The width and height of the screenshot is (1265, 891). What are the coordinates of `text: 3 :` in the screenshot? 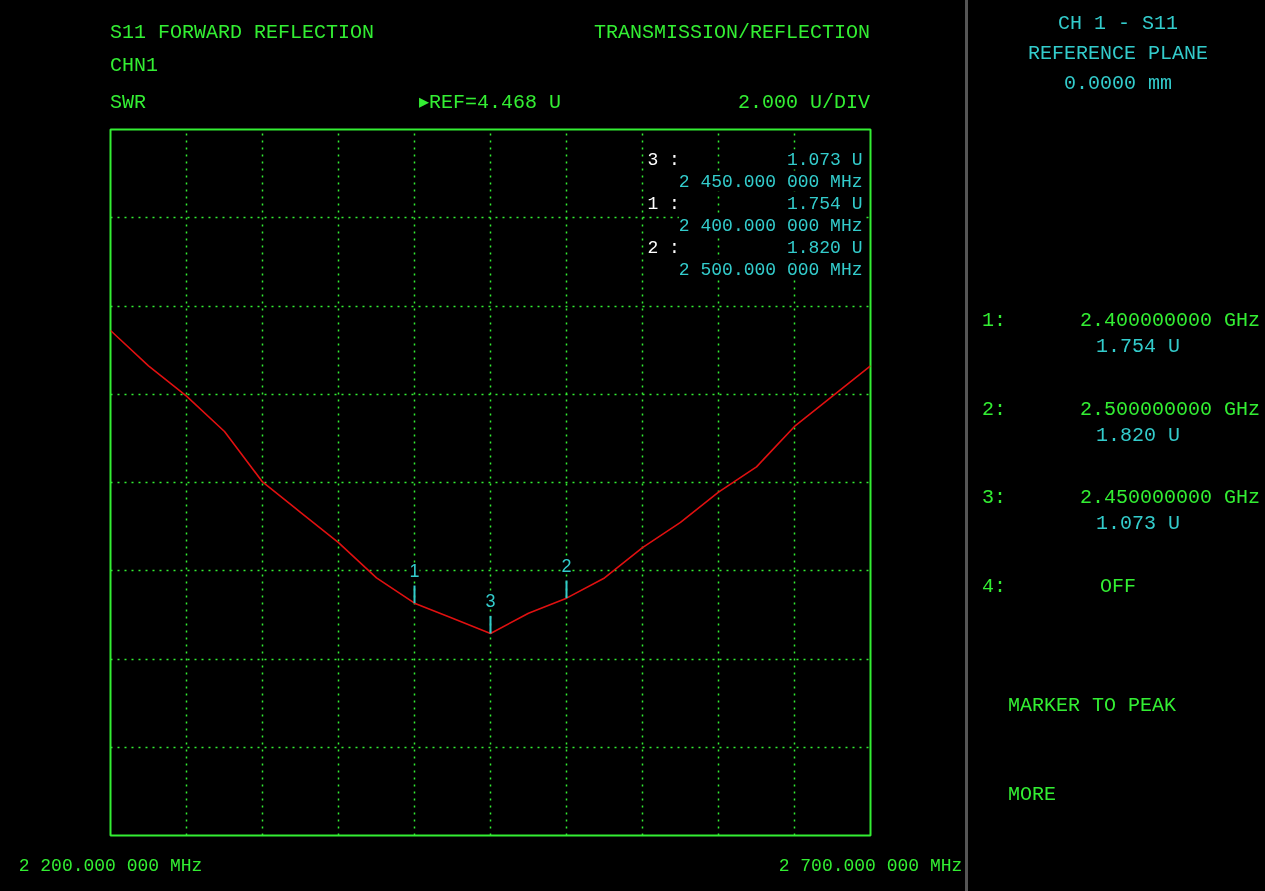 It's located at (663, 159).